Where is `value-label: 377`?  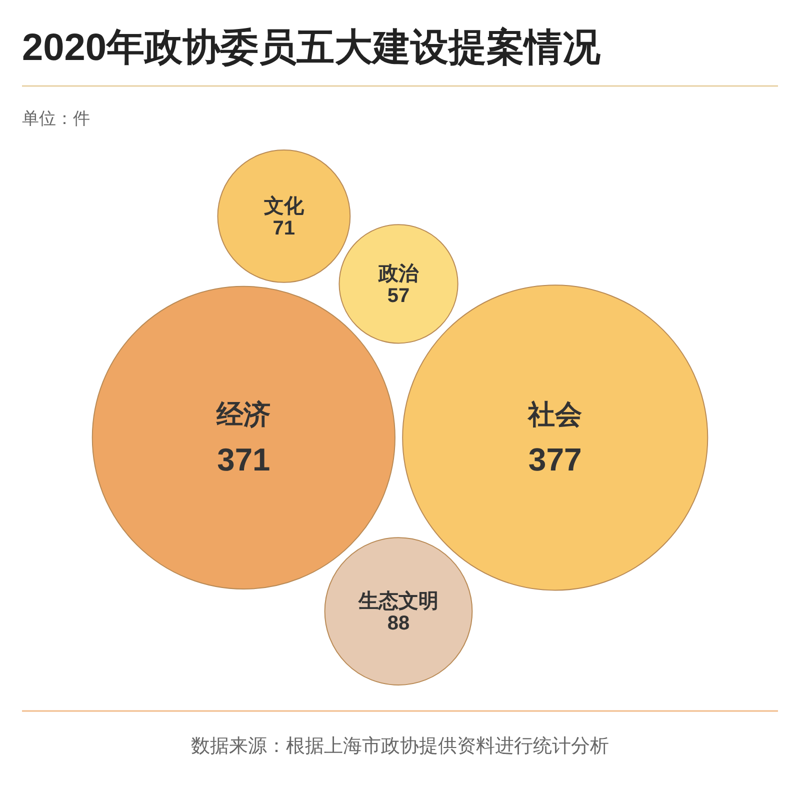
value-label: 377 is located at coordinates (555, 460).